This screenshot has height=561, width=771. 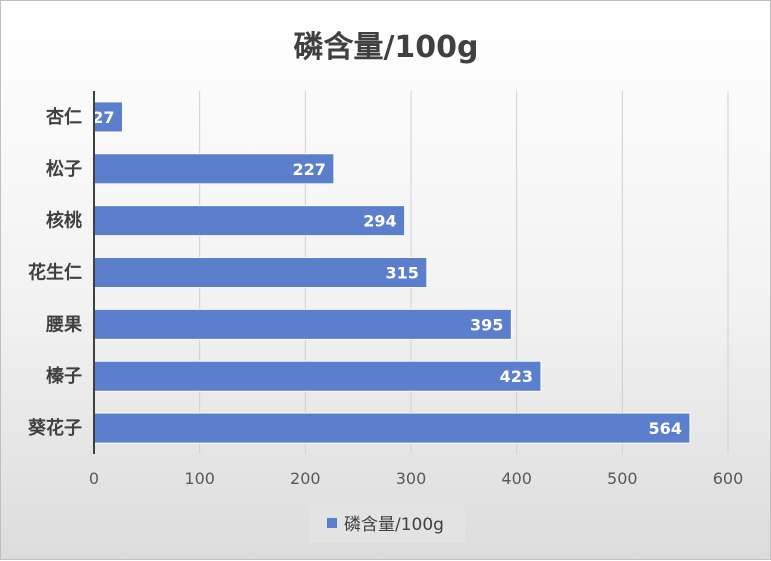 What do you see at coordinates (305, 478) in the screenshot?
I see `x-tick-label: 200` at bounding box center [305, 478].